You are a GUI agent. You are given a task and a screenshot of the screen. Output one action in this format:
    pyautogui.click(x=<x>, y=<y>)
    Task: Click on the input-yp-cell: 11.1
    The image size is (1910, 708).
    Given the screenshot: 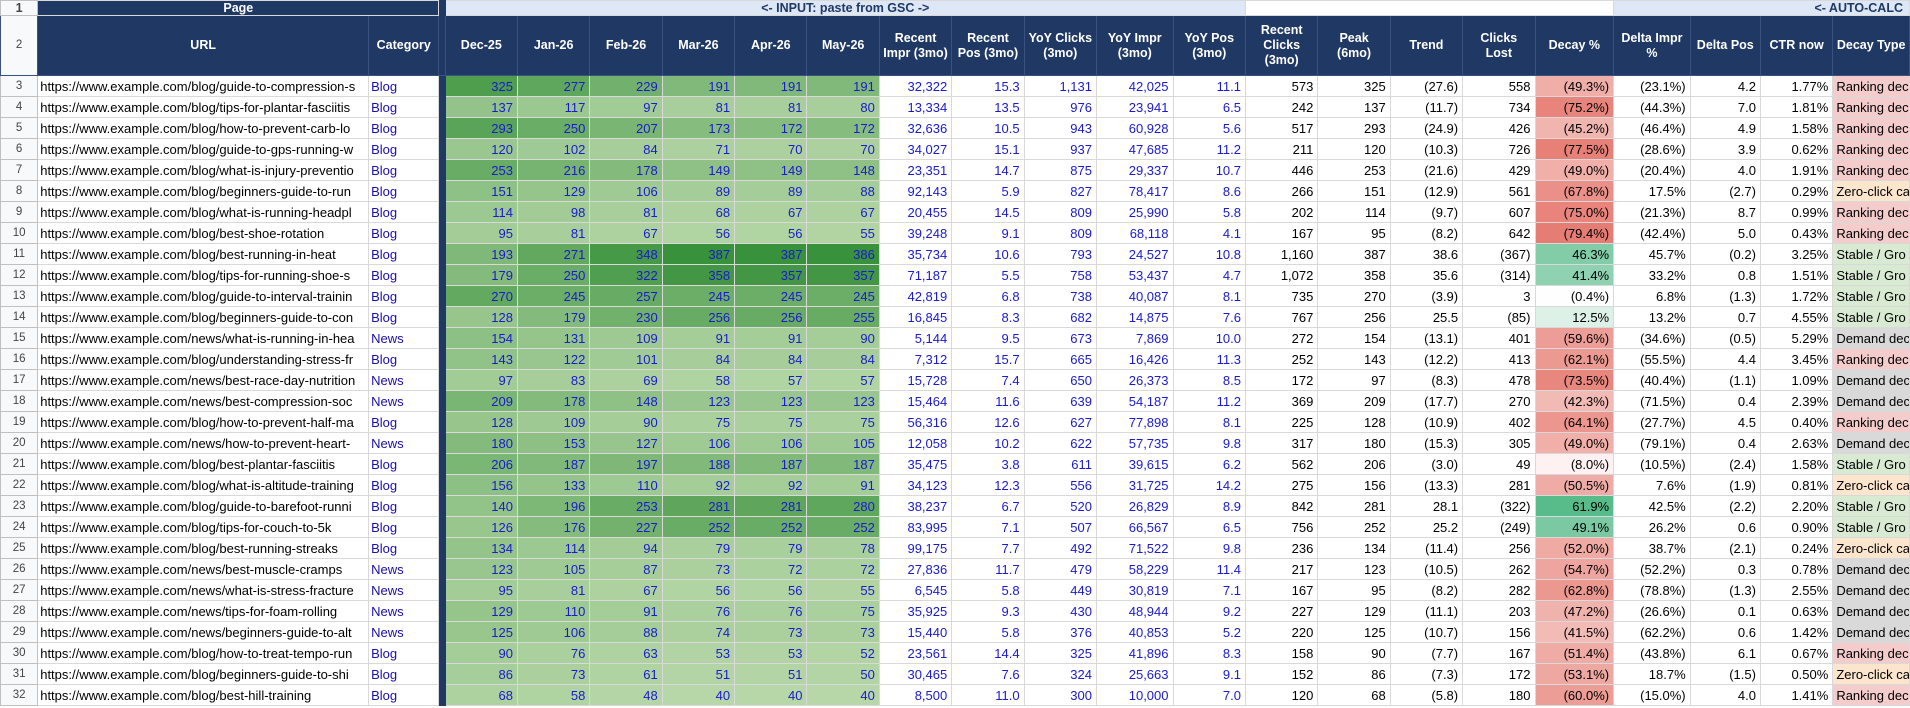 What is the action you would take?
    pyautogui.click(x=1209, y=86)
    